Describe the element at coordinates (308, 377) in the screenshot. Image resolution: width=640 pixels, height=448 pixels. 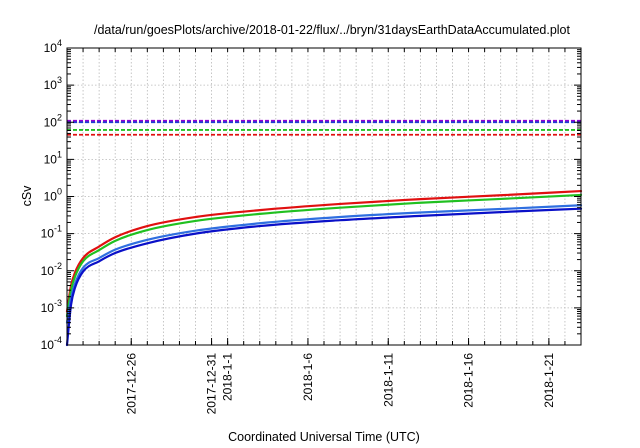
I see `x-tick-label: 2018-1-6` at that location.